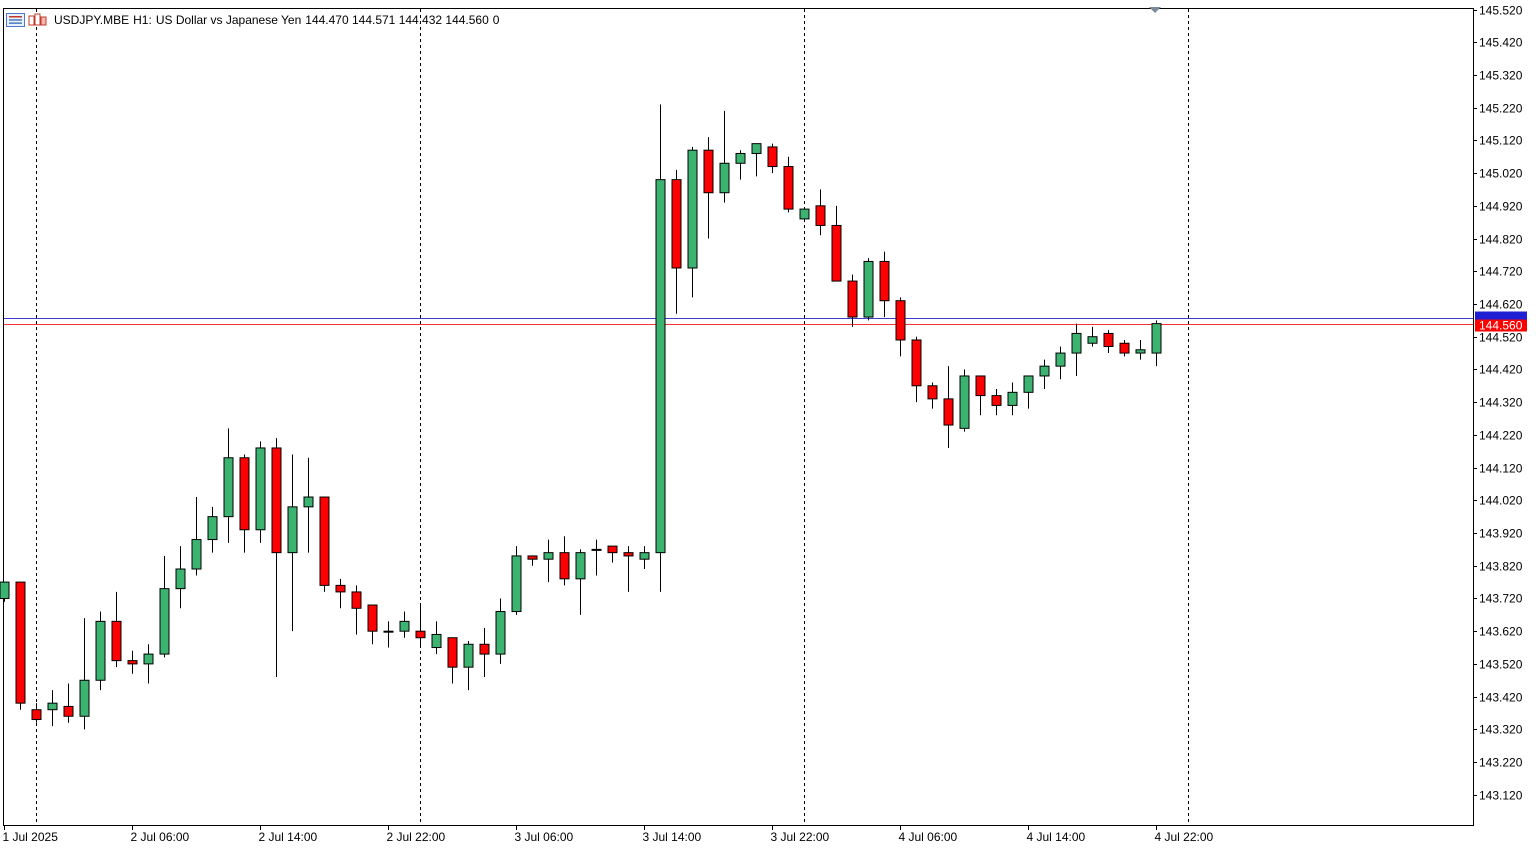 The width and height of the screenshot is (1539, 855). What do you see at coordinates (1056, 837) in the screenshot?
I see `time-tick-label: 4 Jul 14:00` at bounding box center [1056, 837].